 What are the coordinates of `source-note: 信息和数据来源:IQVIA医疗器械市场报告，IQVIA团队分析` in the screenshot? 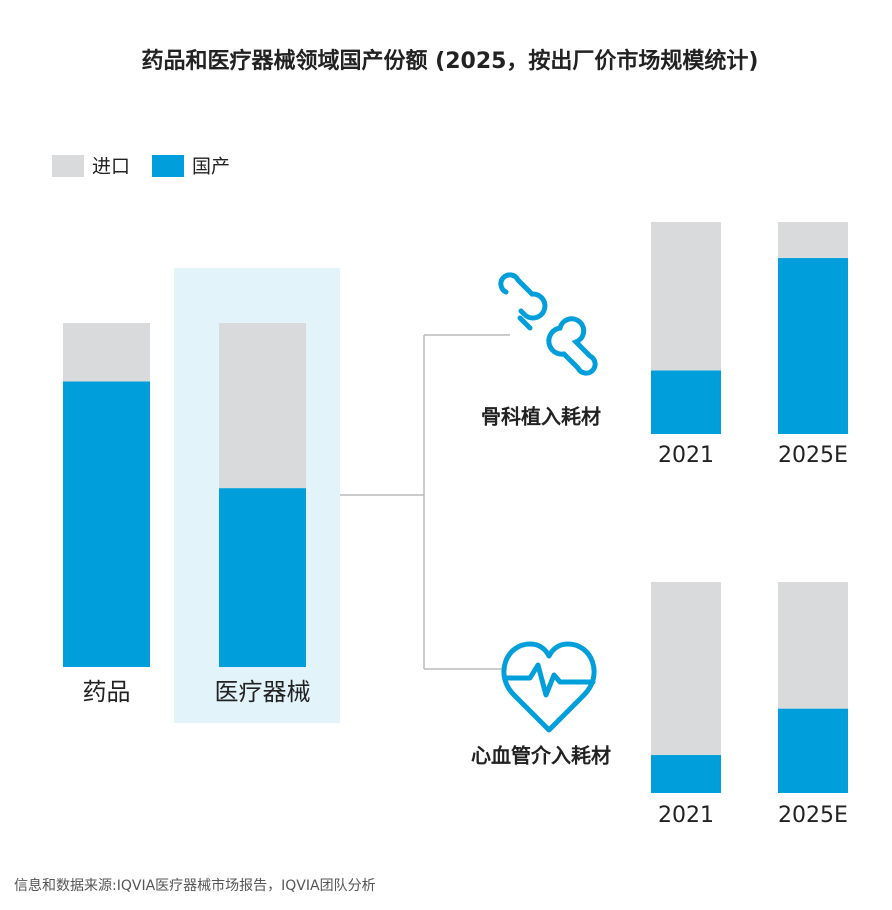 It's located at (195, 885).